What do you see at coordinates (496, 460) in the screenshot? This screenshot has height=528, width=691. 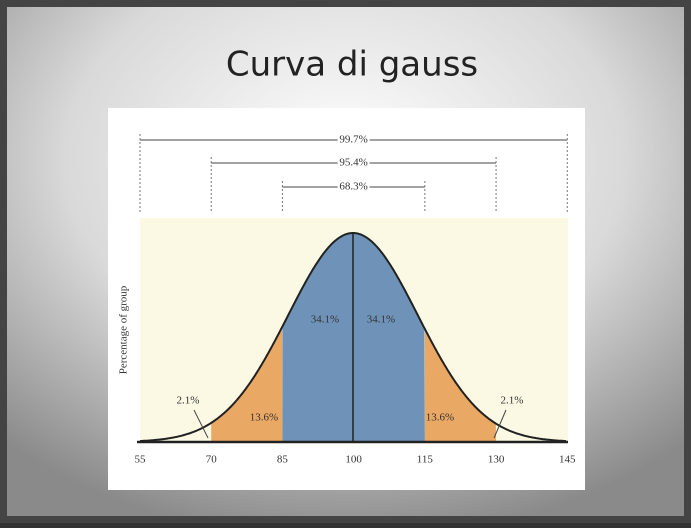 I see `x-label: 130` at bounding box center [496, 460].